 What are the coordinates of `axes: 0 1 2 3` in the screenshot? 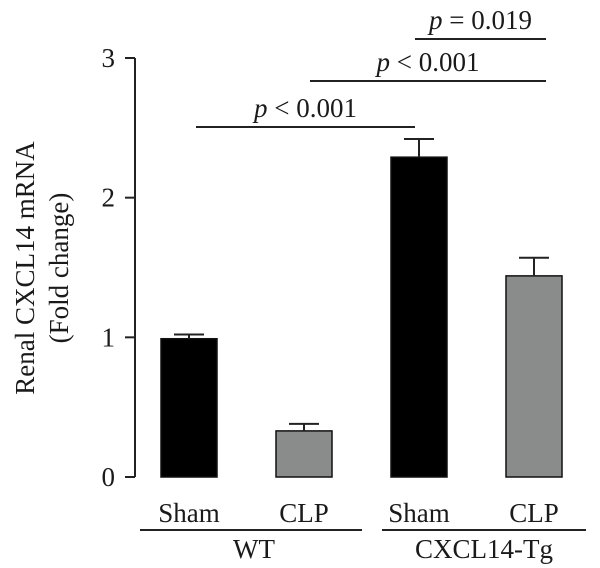 It's located at (119, 267).